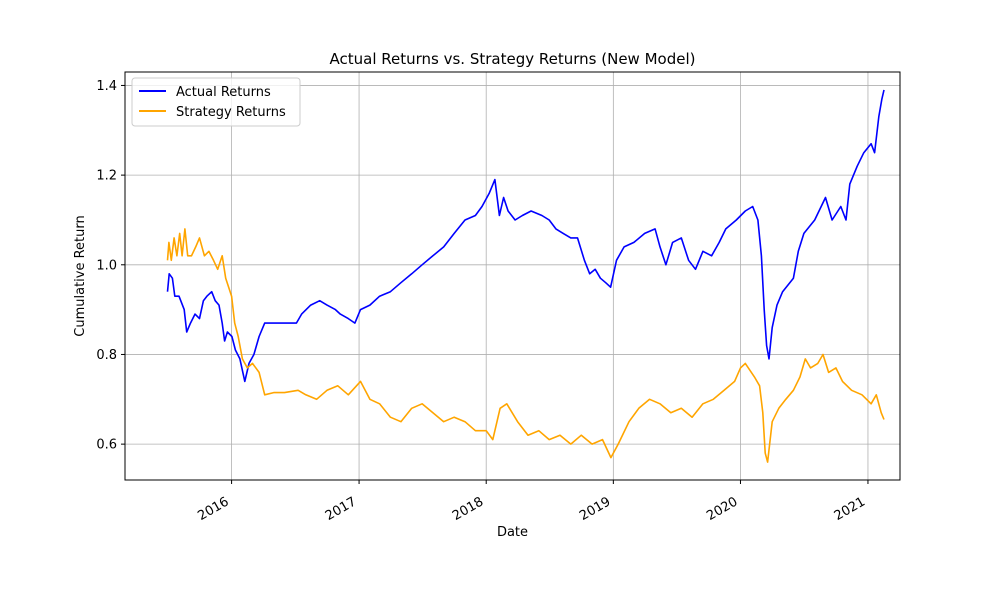 Image resolution: width=1000 pixels, height=600 pixels. I want to click on y-tick-label: 0.8, so click(106, 355).